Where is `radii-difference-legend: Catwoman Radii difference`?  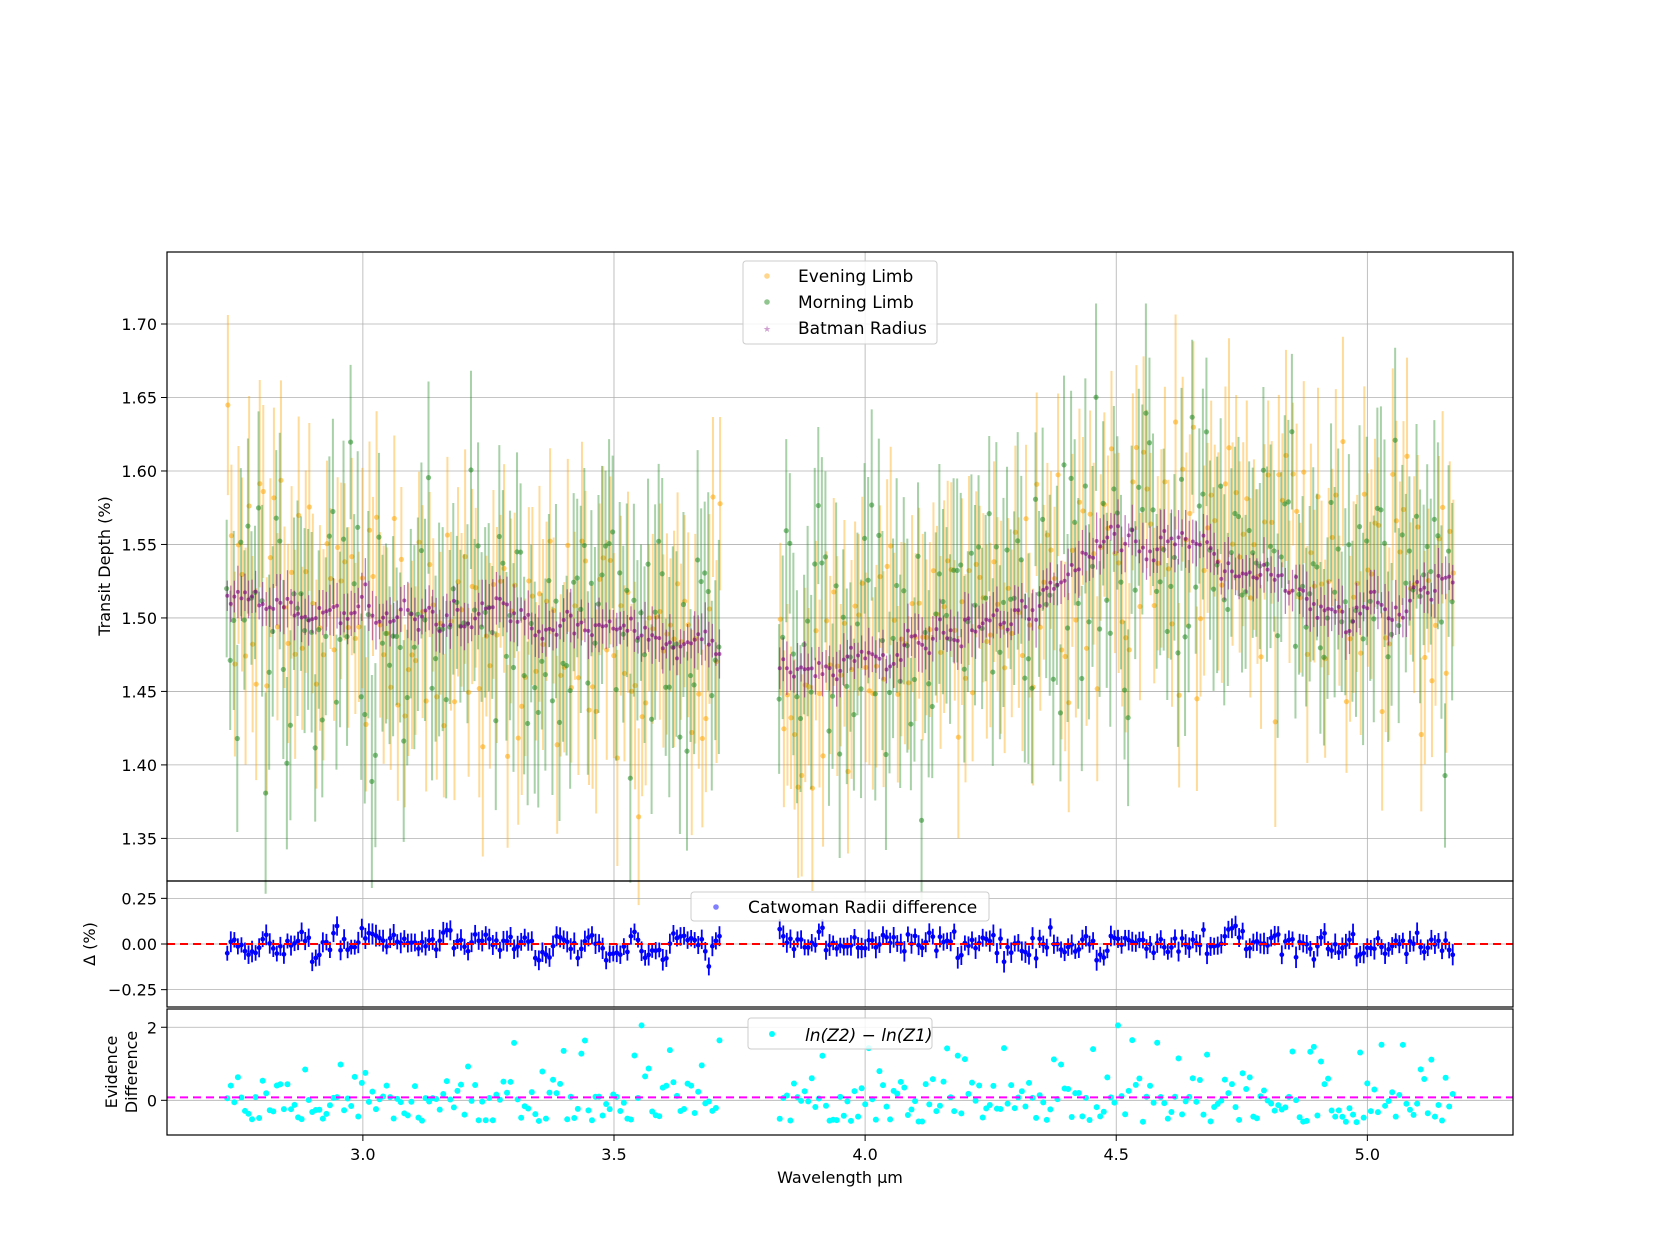
radii-difference-legend: Catwoman Radii difference is located at coordinates (840, 906).